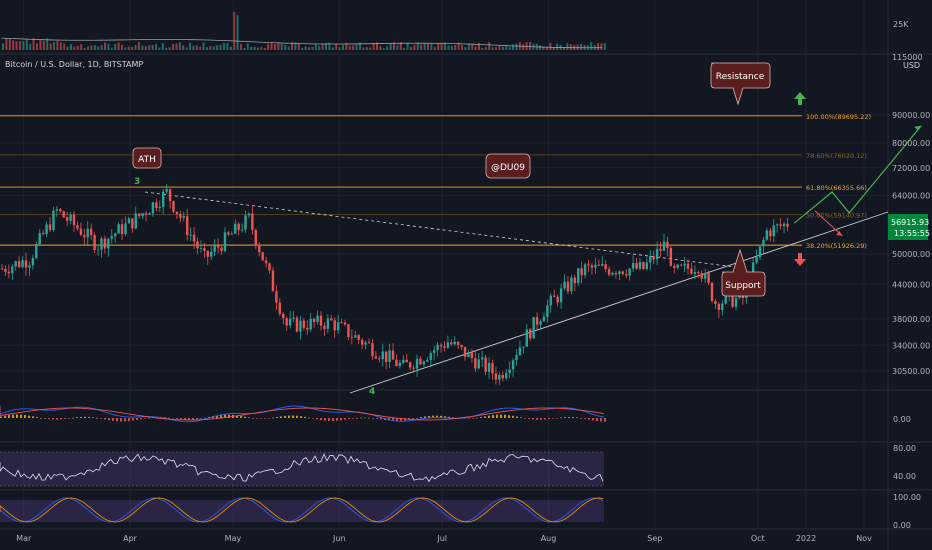 Image resolution: width=932 pixels, height=550 pixels. I want to click on price-tick-label: 44000.00, so click(911, 284).